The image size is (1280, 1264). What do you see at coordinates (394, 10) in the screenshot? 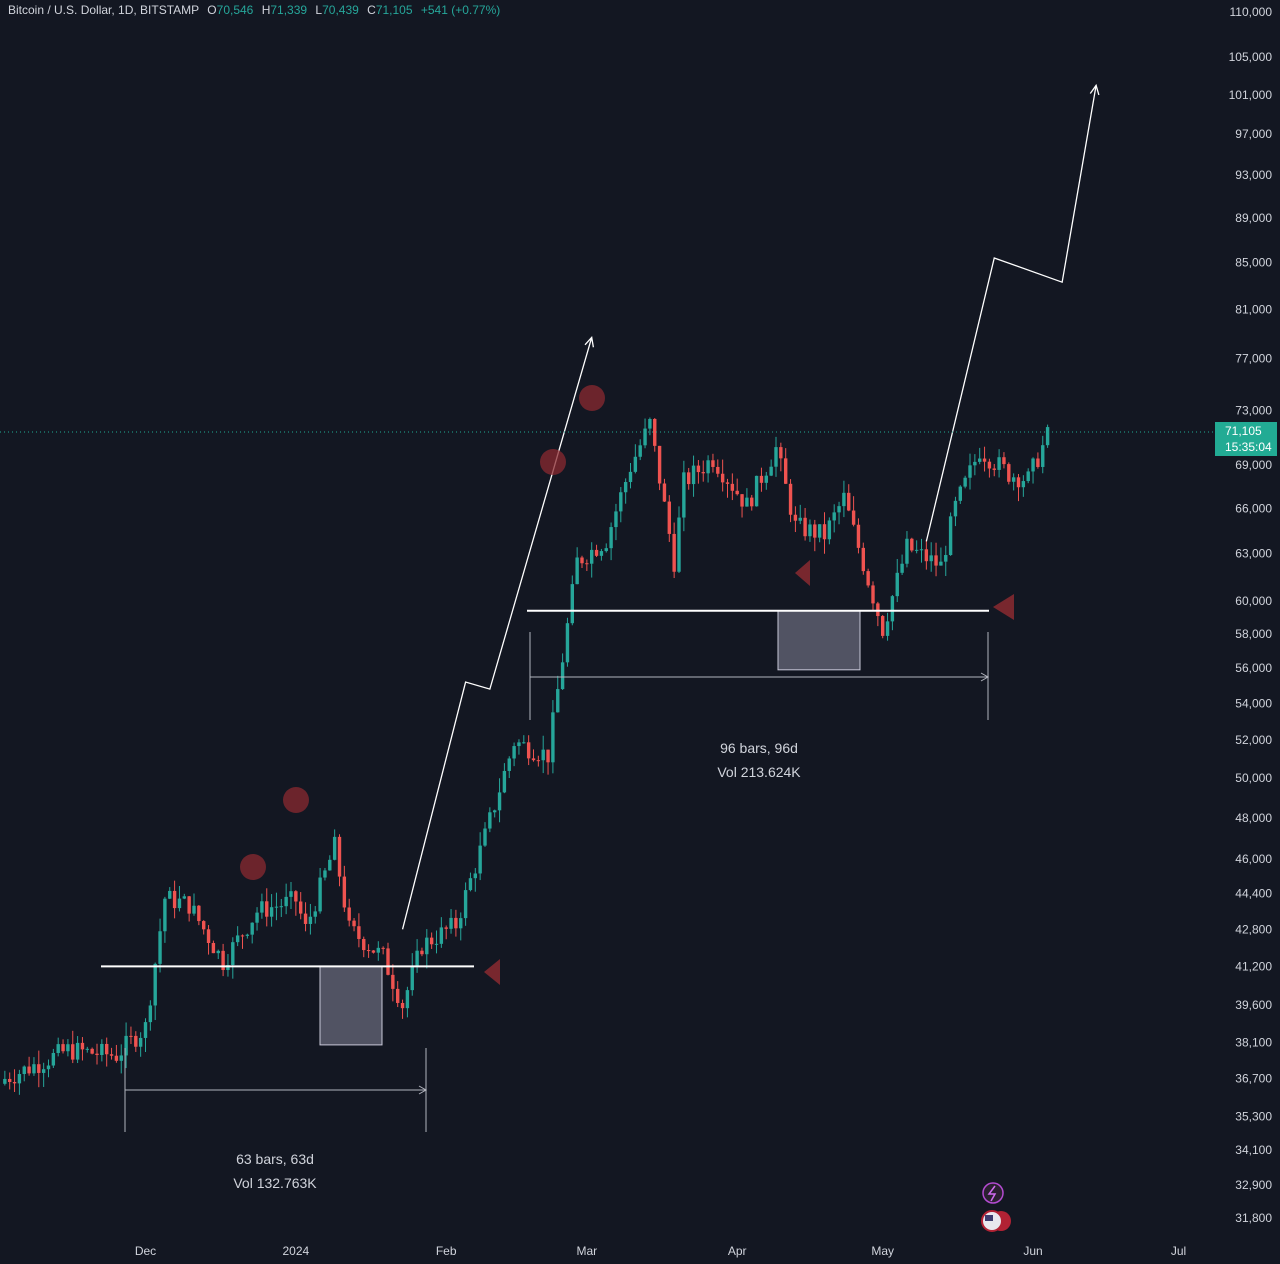
I see `close-value: 71,105` at bounding box center [394, 10].